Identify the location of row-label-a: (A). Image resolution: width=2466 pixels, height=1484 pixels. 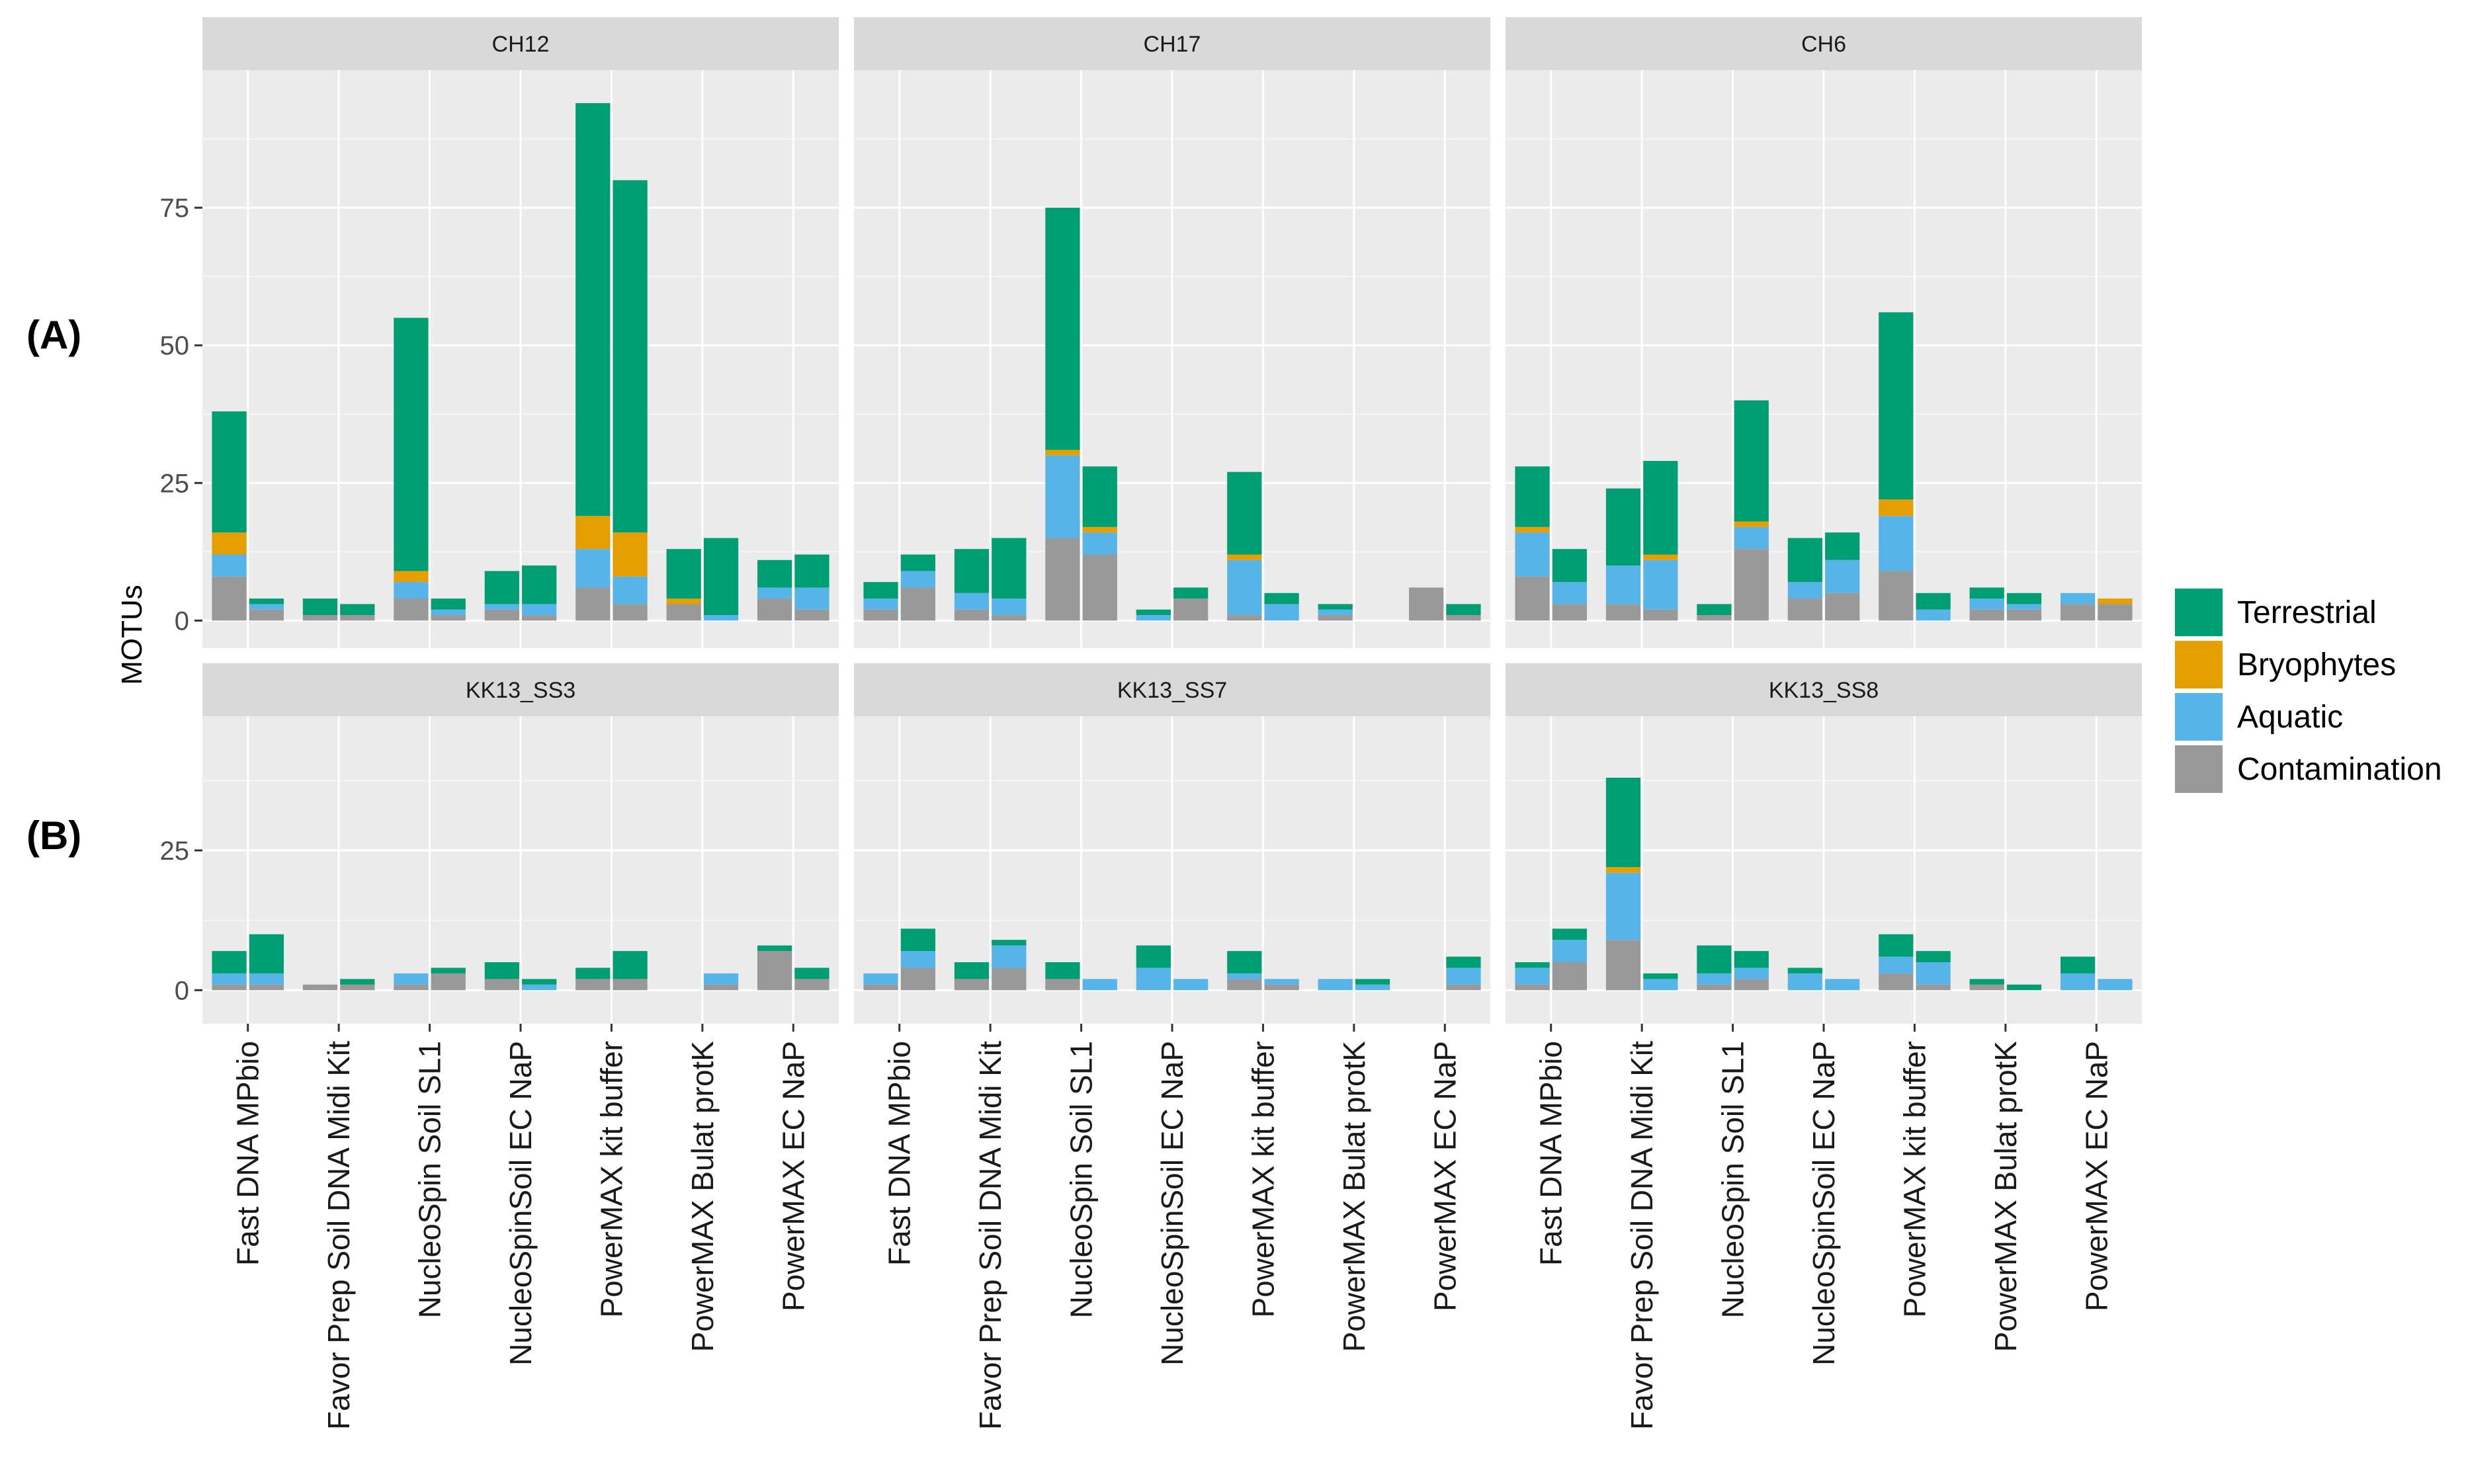
(53, 335).